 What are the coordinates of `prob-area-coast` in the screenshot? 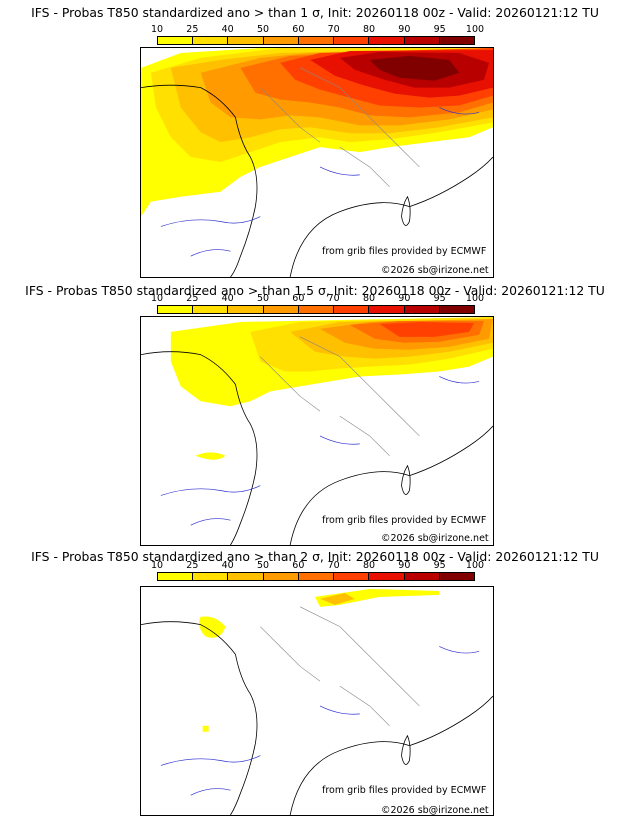 It's located at (210, 456).